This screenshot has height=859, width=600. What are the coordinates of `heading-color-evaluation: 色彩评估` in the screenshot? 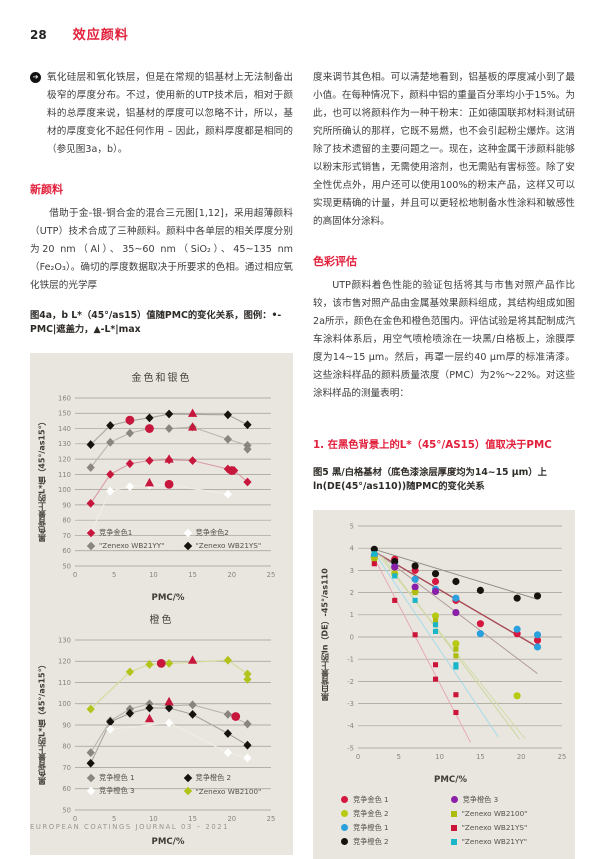 It's located at (335, 262).